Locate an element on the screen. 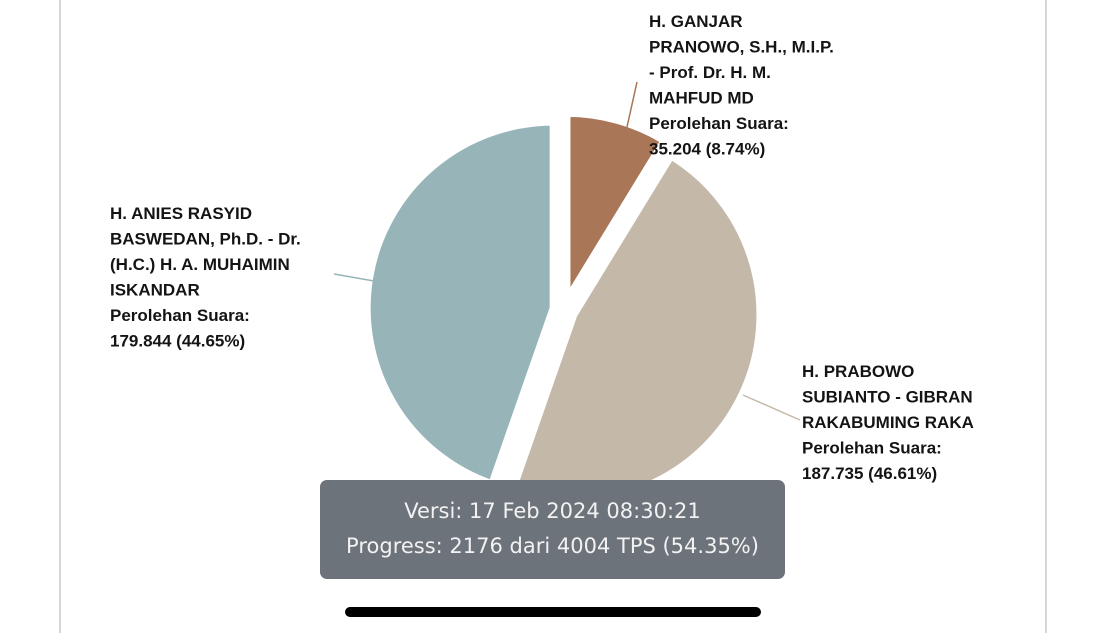 This screenshot has height=633, width=1103. slice-label-line: 187.735 (46.61%) is located at coordinates (869, 473).